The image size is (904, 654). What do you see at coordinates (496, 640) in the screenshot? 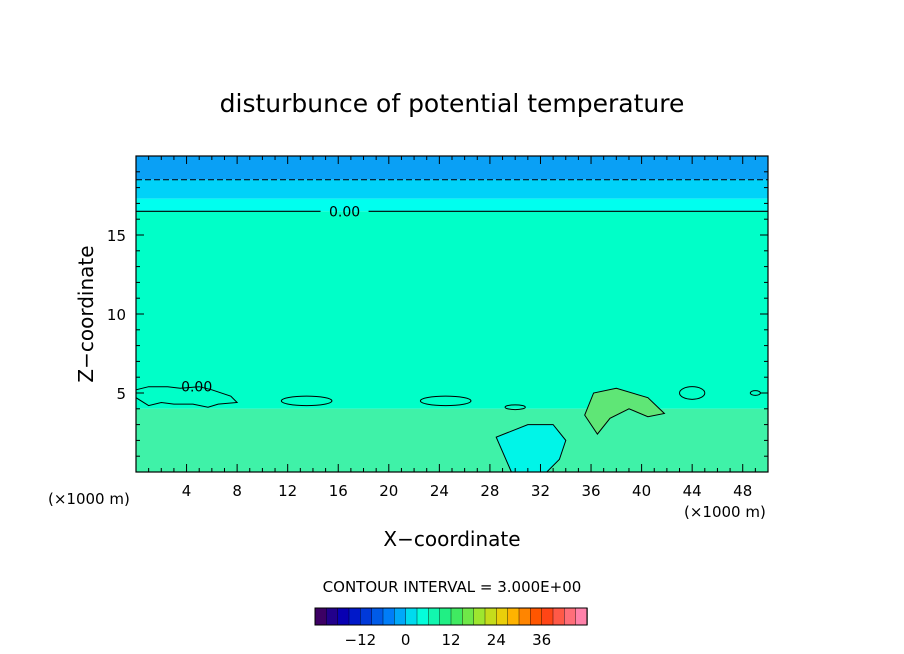
I see `colorbar-tick-label: 24` at bounding box center [496, 640].